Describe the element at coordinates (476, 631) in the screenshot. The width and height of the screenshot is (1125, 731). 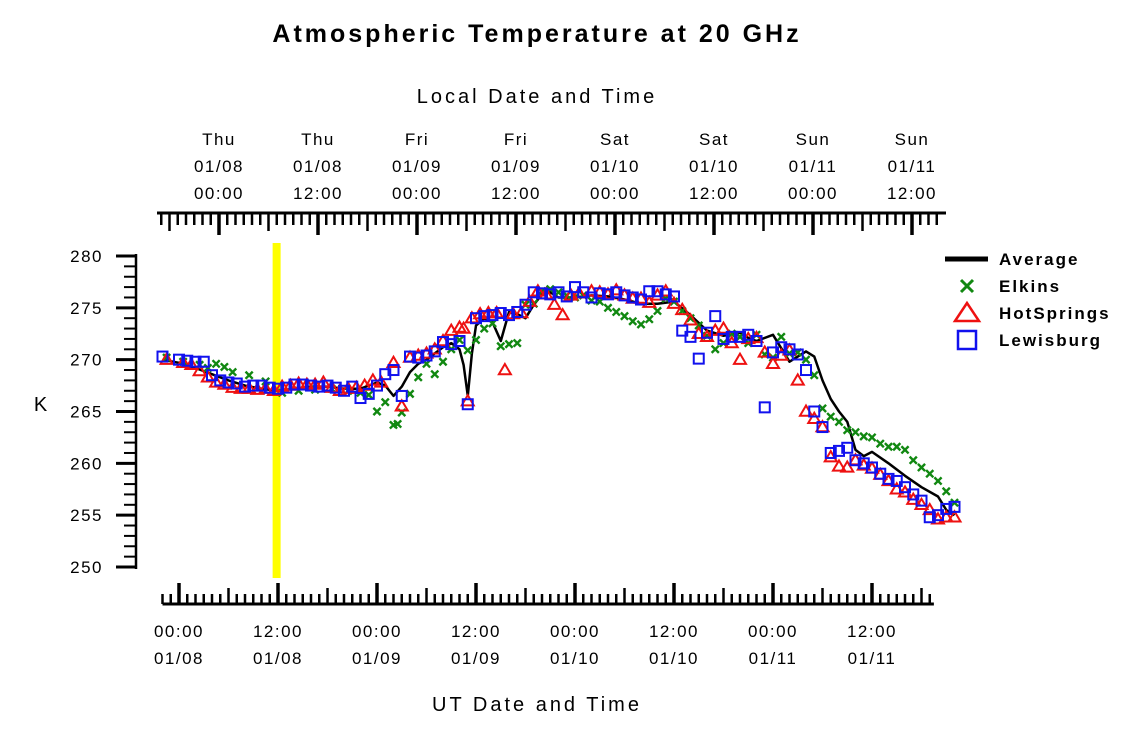
I see `bottom-tick-time: 12:00` at that location.